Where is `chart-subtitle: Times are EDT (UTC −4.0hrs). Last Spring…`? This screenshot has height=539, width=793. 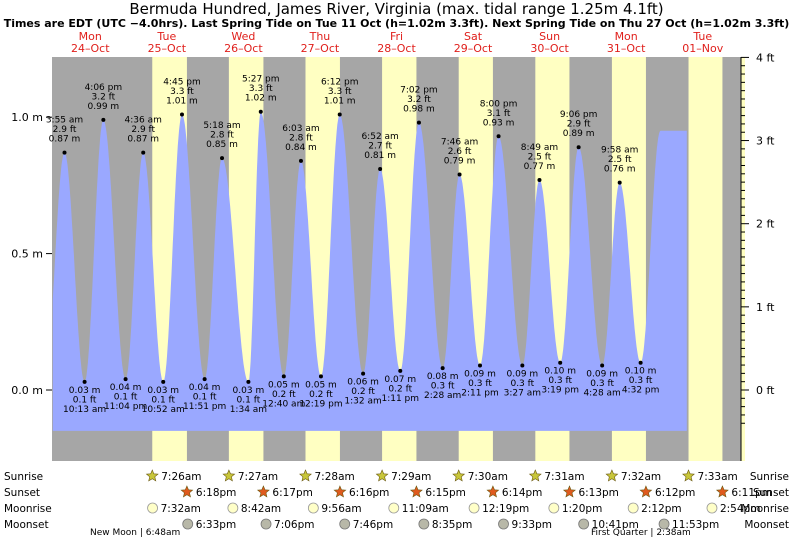
chart-subtitle: Times are EDT (UTC −4.0hrs). Last Spring… is located at coordinates (396, 23).